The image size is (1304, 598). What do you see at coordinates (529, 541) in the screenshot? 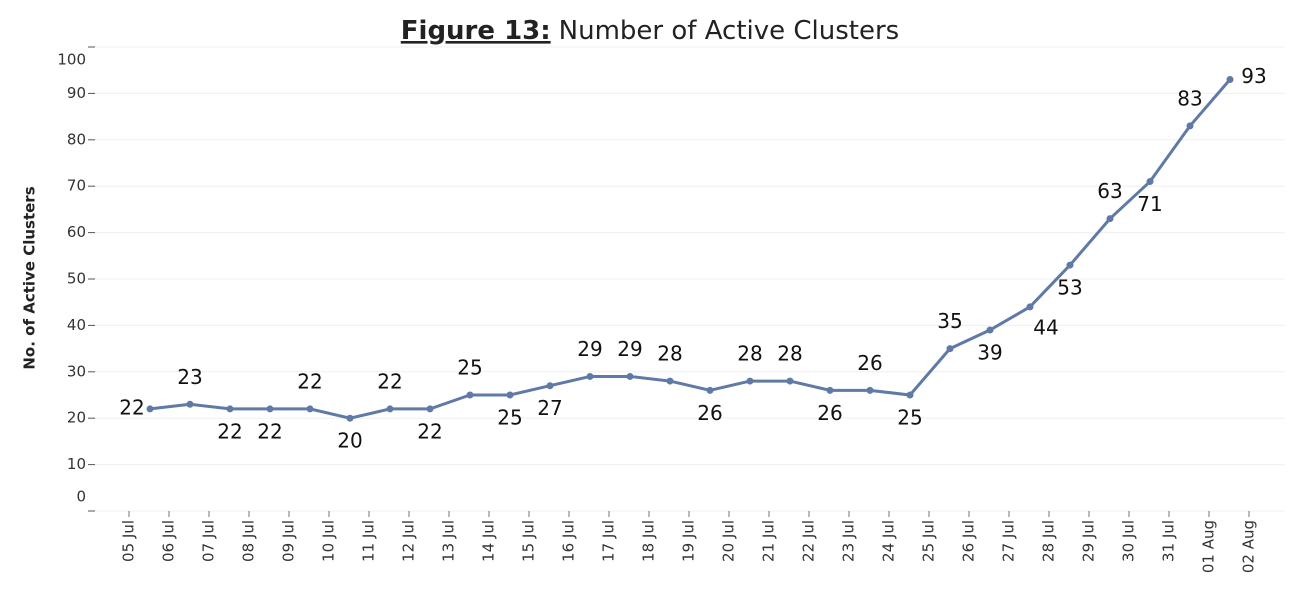
I see `x-tick-label: 15 Jul` at bounding box center [529, 541].